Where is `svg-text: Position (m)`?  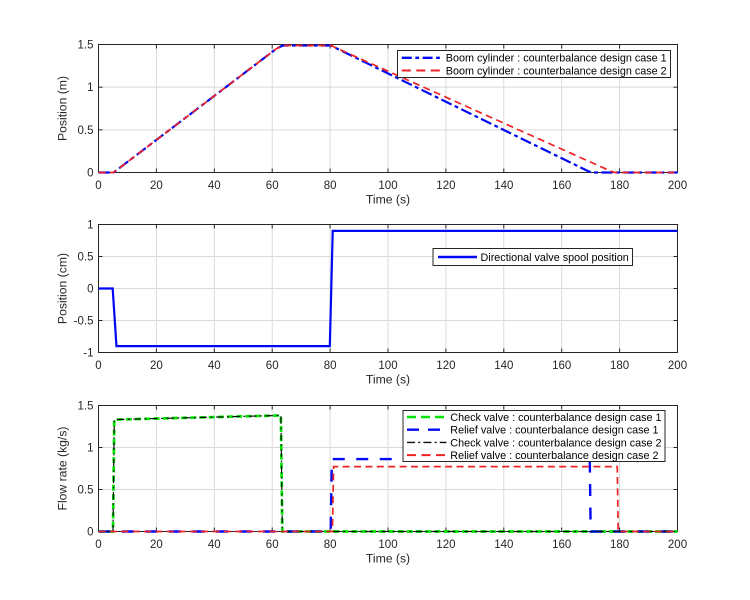 svg-text: Position (m) is located at coordinates (63, 108).